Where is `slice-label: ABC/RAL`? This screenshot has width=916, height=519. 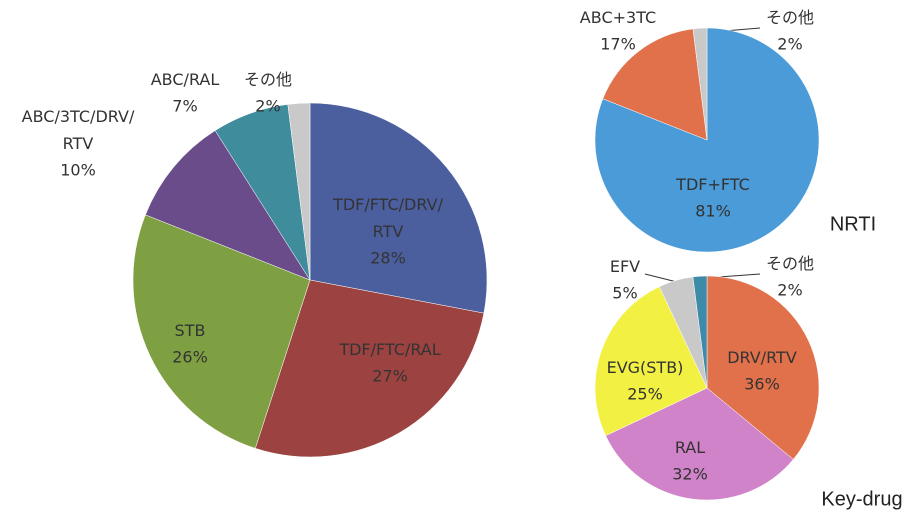 slice-label: ABC/RAL is located at coordinates (185, 79).